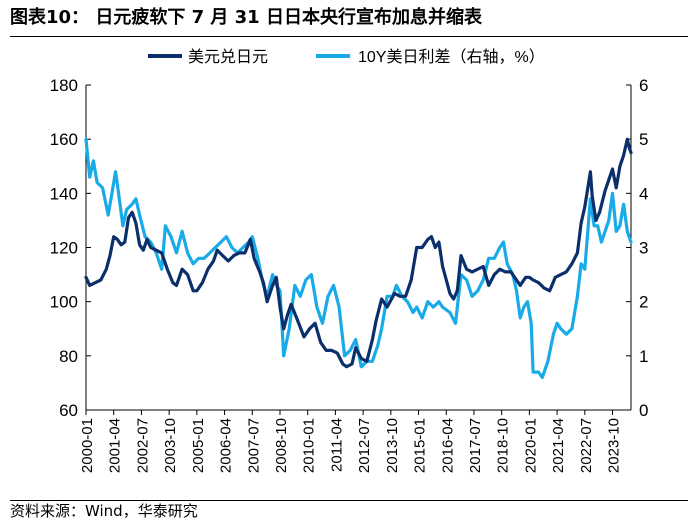  What do you see at coordinates (349, 36) in the screenshot?
I see `title-divider` at bounding box center [349, 36].